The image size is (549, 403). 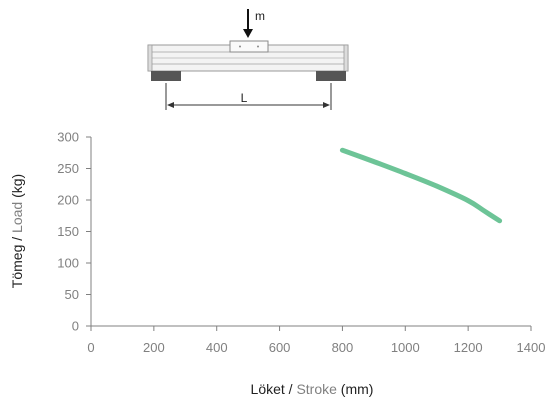 I want to click on y-tick-label: 250, so click(x=68, y=168).